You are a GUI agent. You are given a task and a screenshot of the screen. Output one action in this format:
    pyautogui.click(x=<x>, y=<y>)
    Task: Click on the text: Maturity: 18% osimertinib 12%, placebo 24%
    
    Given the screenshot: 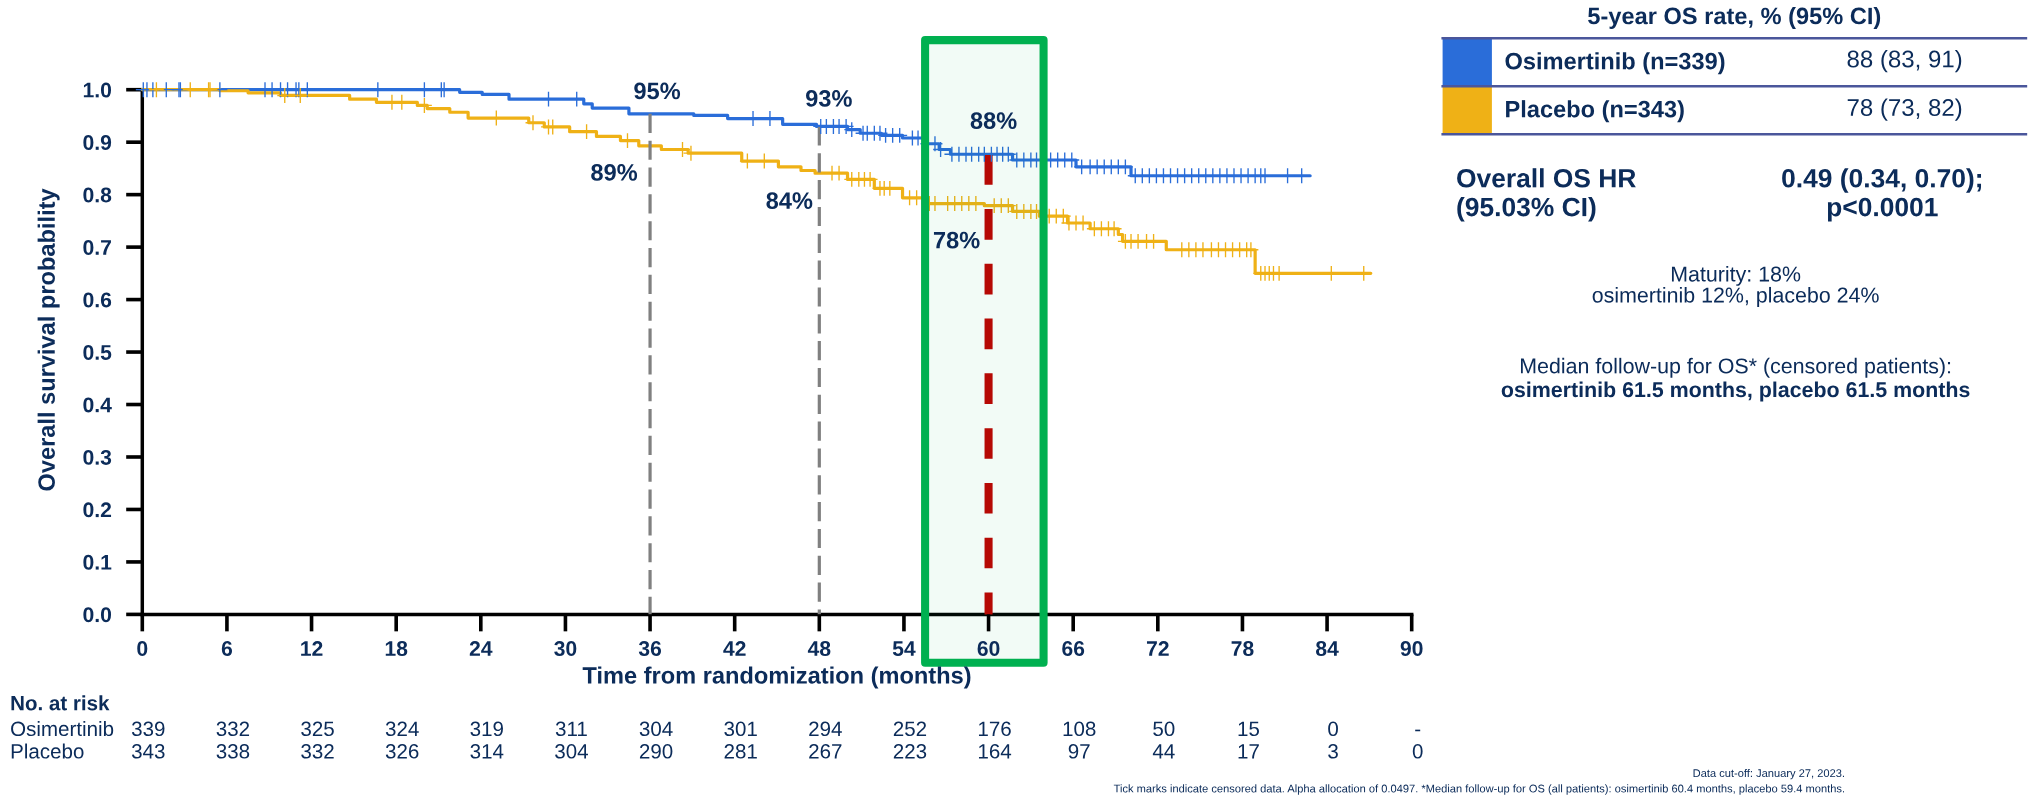 What is the action you would take?
    pyautogui.click(x=1735, y=286)
    